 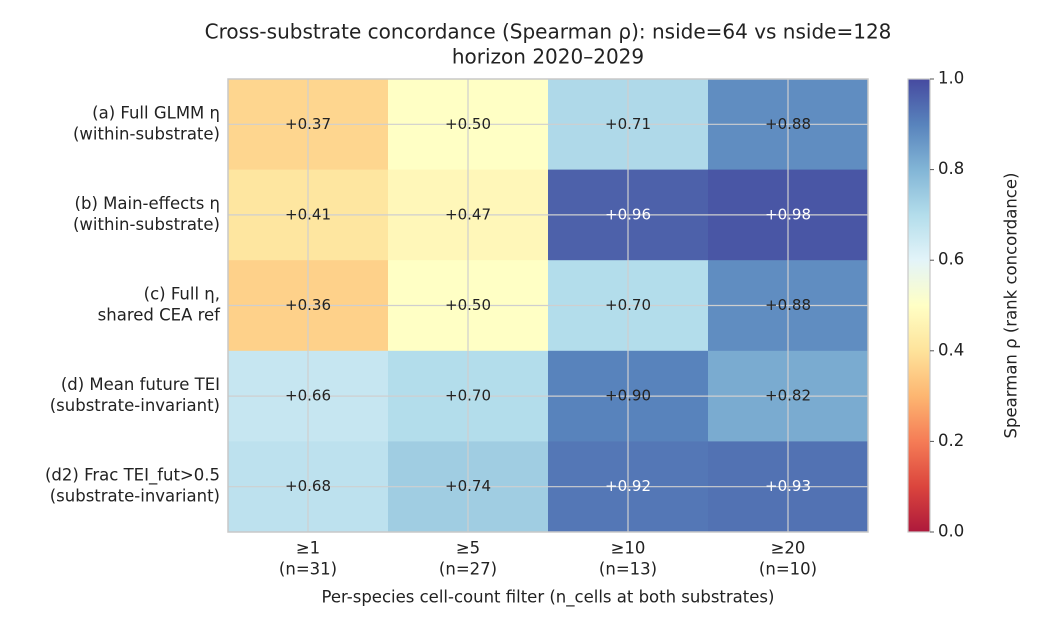 What do you see at coordinates (468, 486) in the screenshot?
I see `cell-label: +0.74` at bounding box center [468, 486].